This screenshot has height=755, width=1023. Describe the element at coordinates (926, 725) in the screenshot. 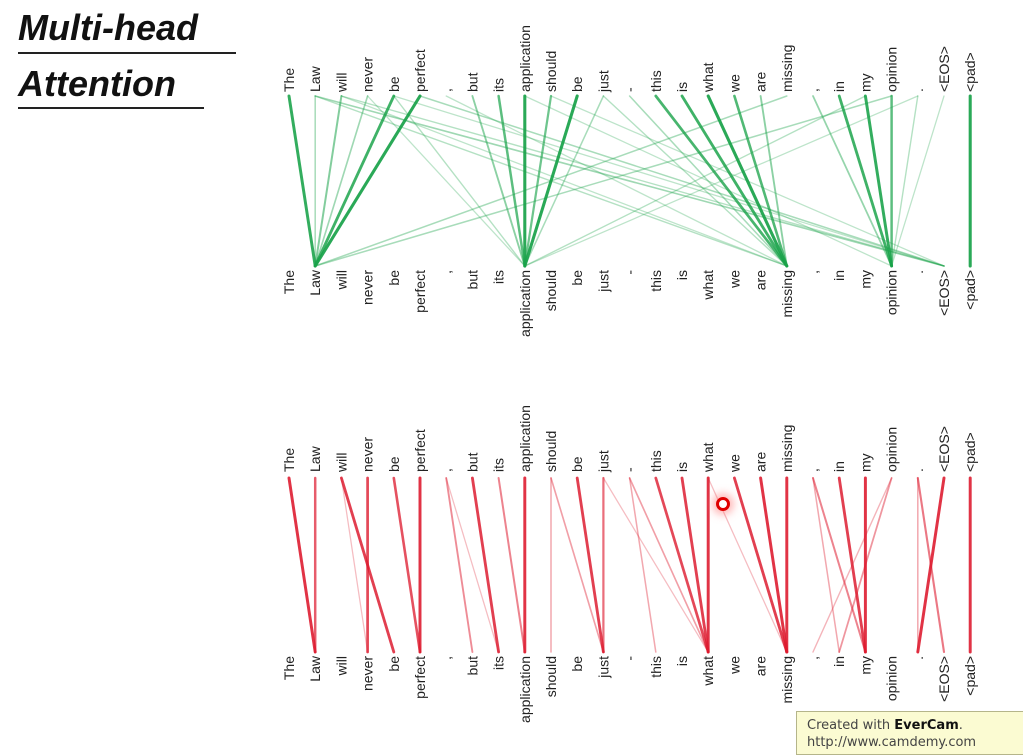

I see `watermark-brand: EverCam` at that location.